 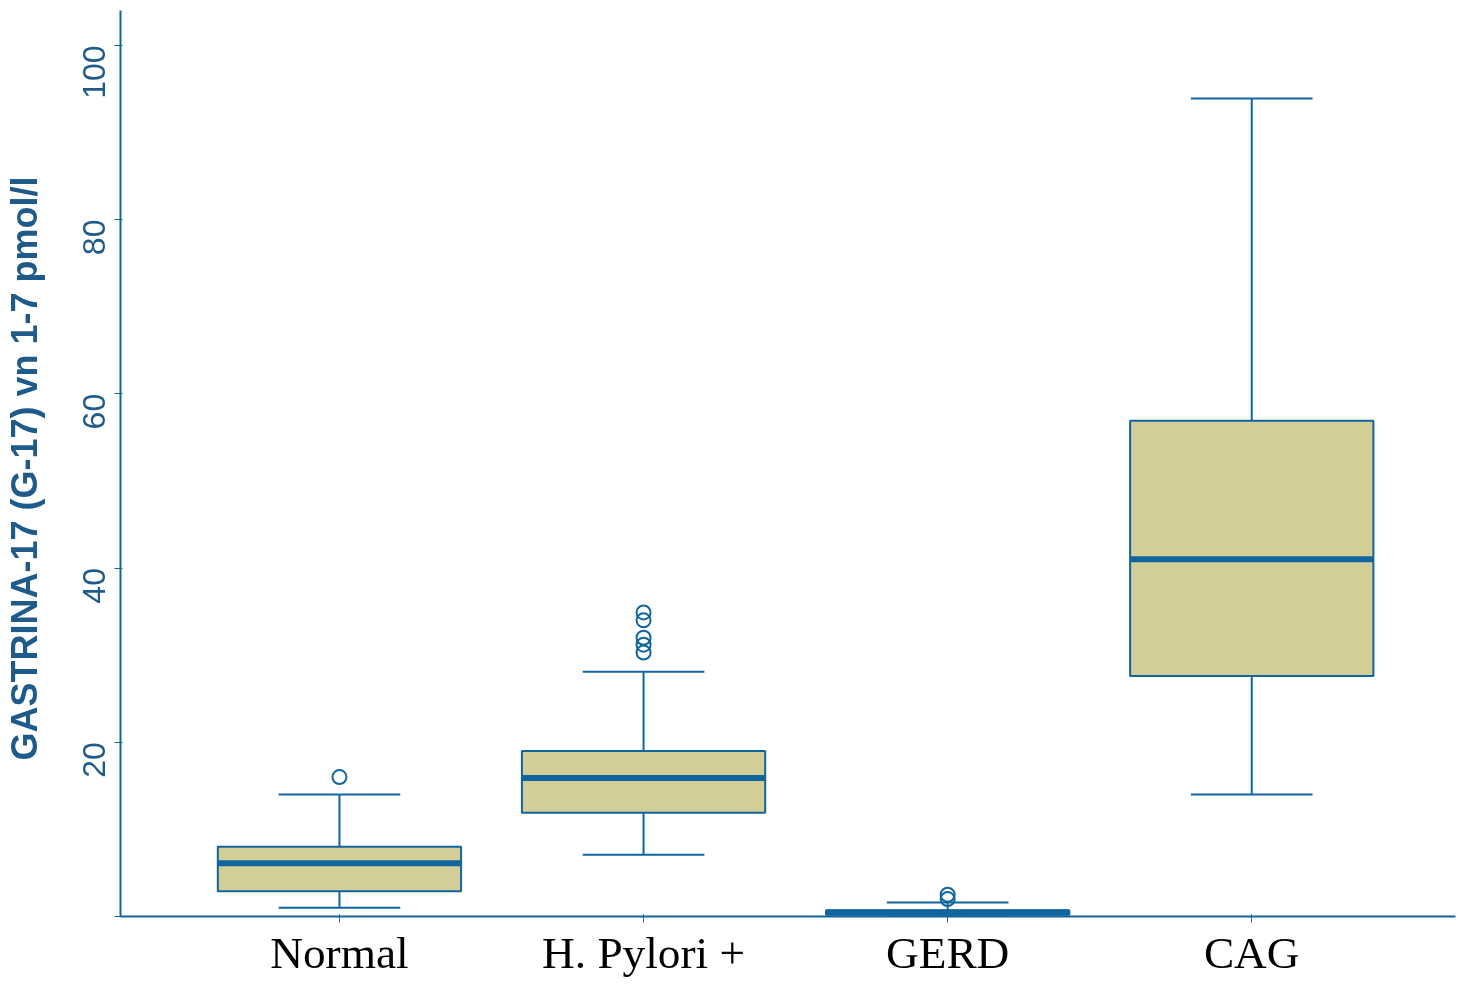 I want to click on x-tick-label: CAG, so click(x=1251, y=952).